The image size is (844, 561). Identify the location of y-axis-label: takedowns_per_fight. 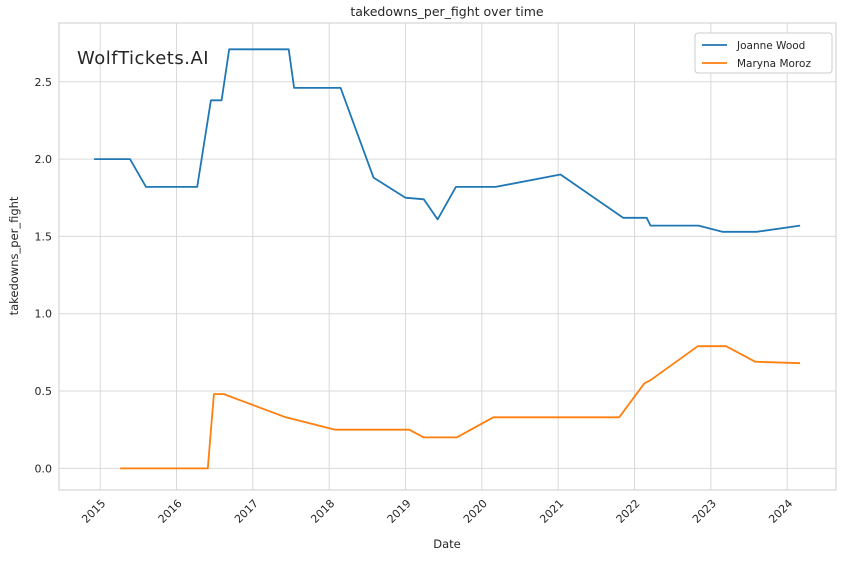
(14, 255).